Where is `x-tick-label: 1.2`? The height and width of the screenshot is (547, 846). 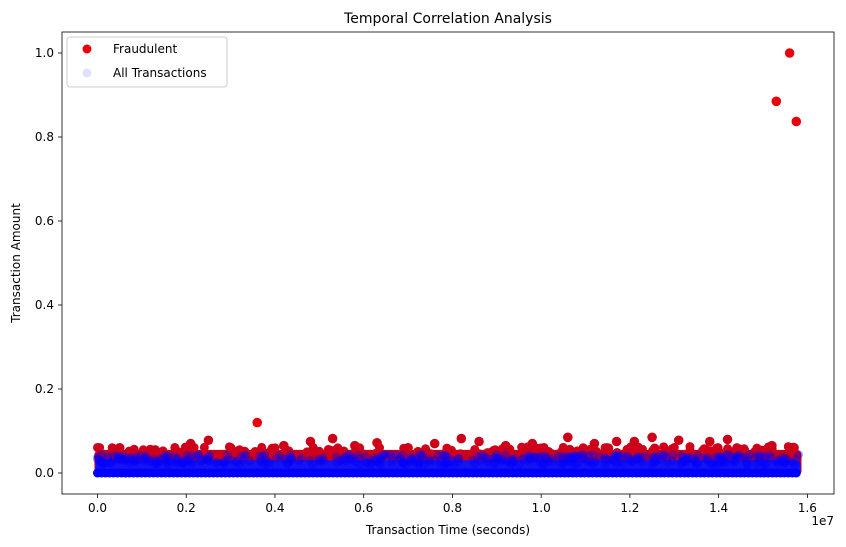 x-tick-label: 1.2 is located at coordinates (629, 508).